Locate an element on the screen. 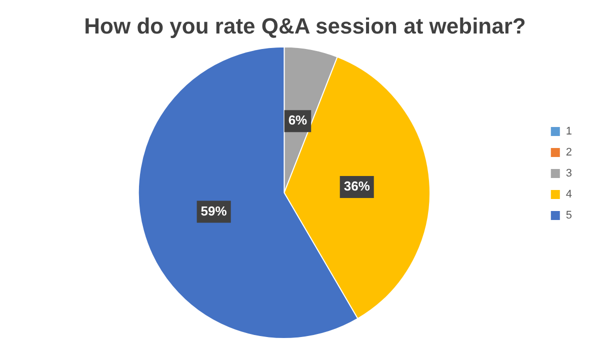 The width and height of the screenshot is (600, 357). legend-label: 4 is located at coordinates (569, 194).